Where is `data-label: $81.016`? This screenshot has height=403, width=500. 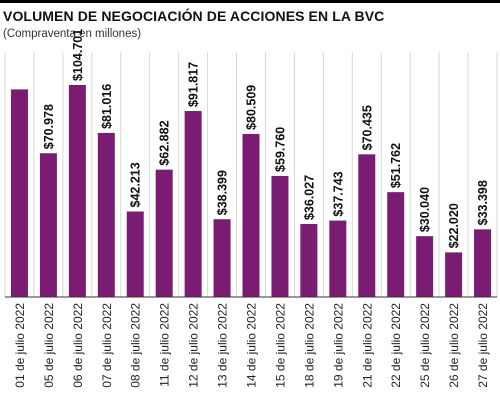 data-label: $81.016 is located at coordinates (107, 106).